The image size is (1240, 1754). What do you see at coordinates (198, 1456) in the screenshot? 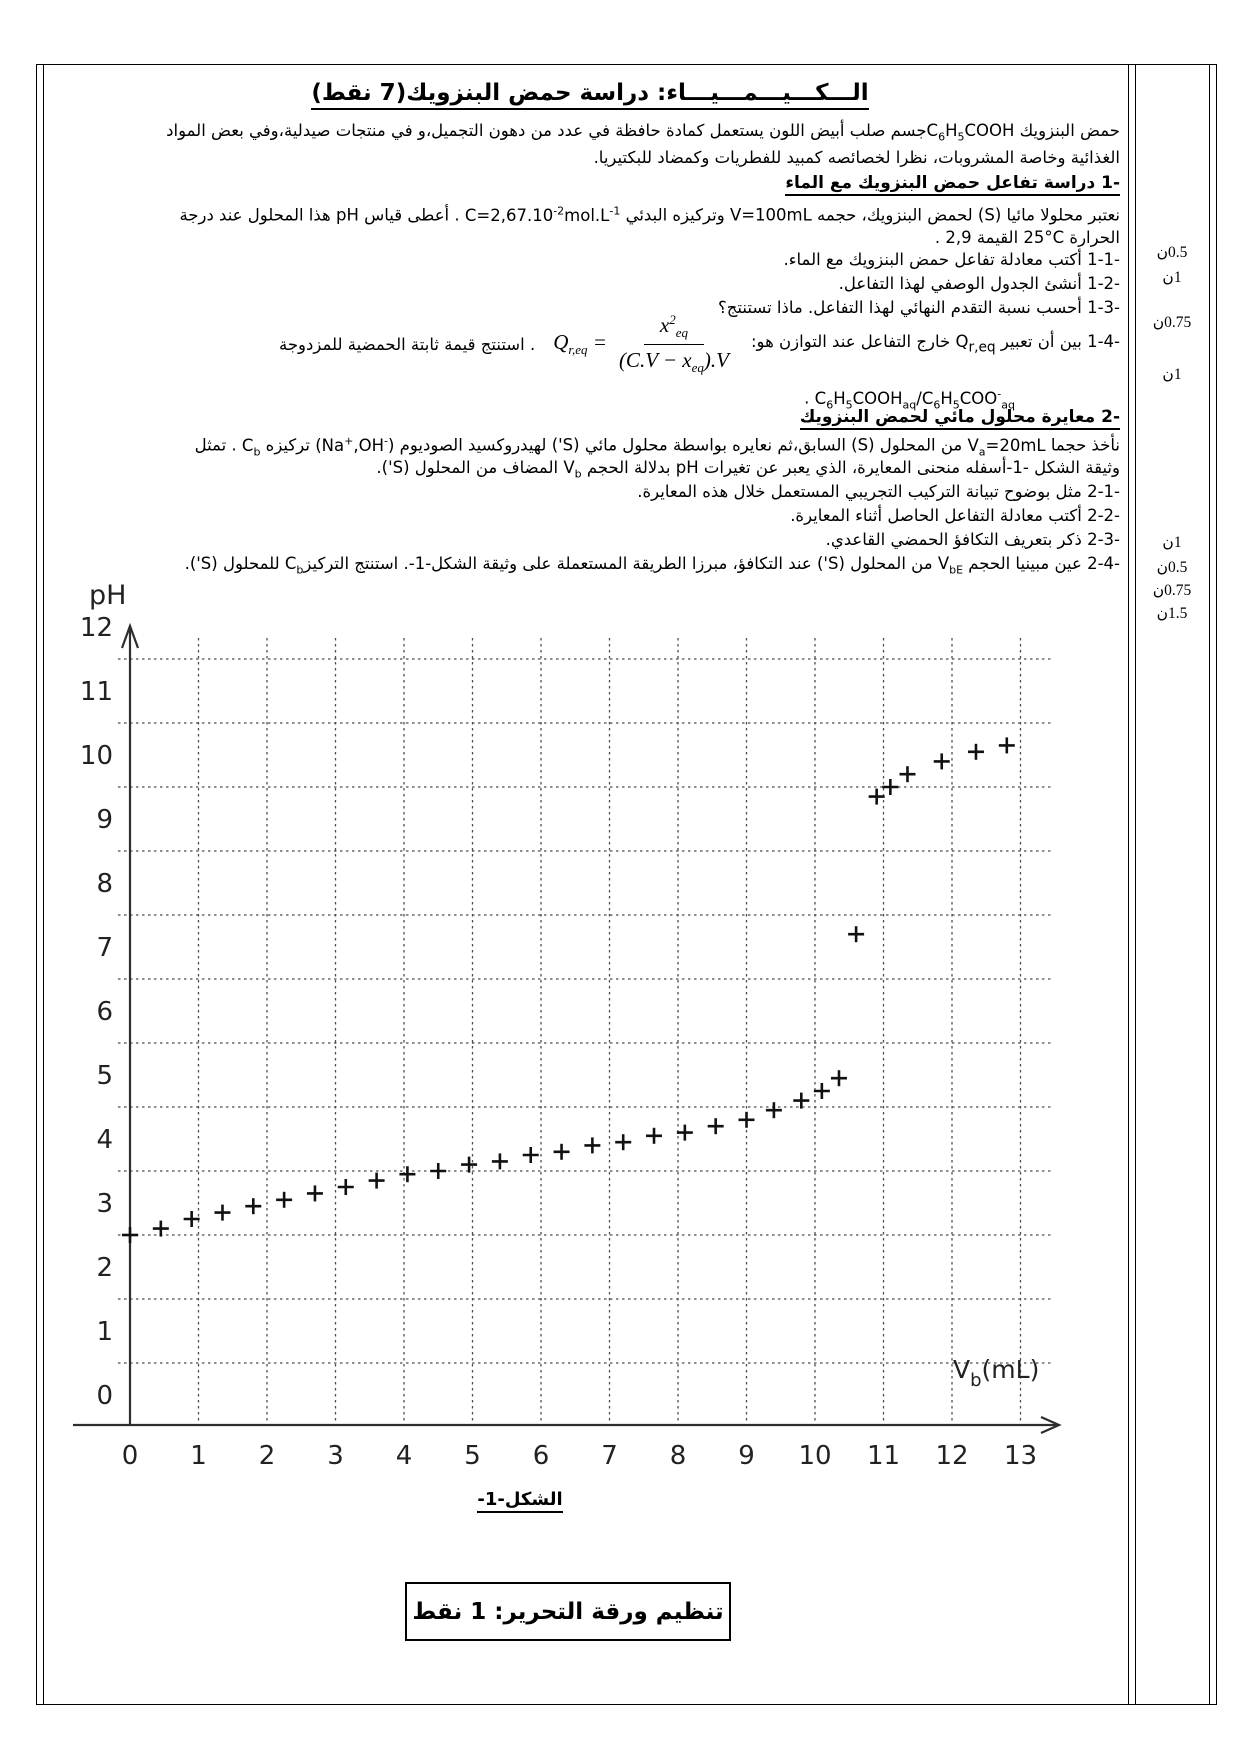
I see `x-tick-label: 1` at bounding box center [198, 1456].